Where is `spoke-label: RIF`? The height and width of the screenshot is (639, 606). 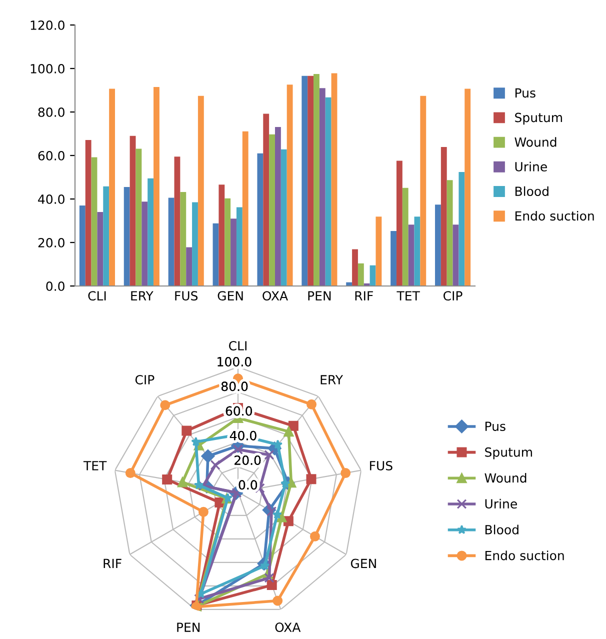
spoke-label: RIF is located at coordinates (113, 563).